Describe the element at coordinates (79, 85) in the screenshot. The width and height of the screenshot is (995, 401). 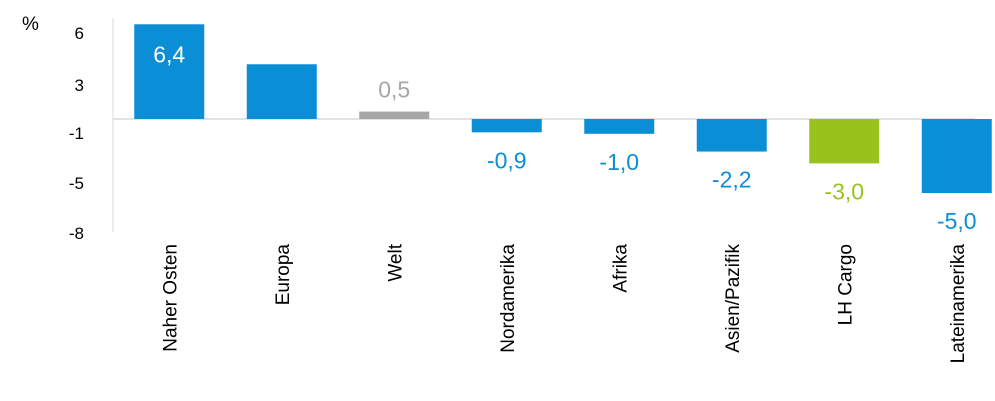
I see `y-tick-label: 3` at that location.